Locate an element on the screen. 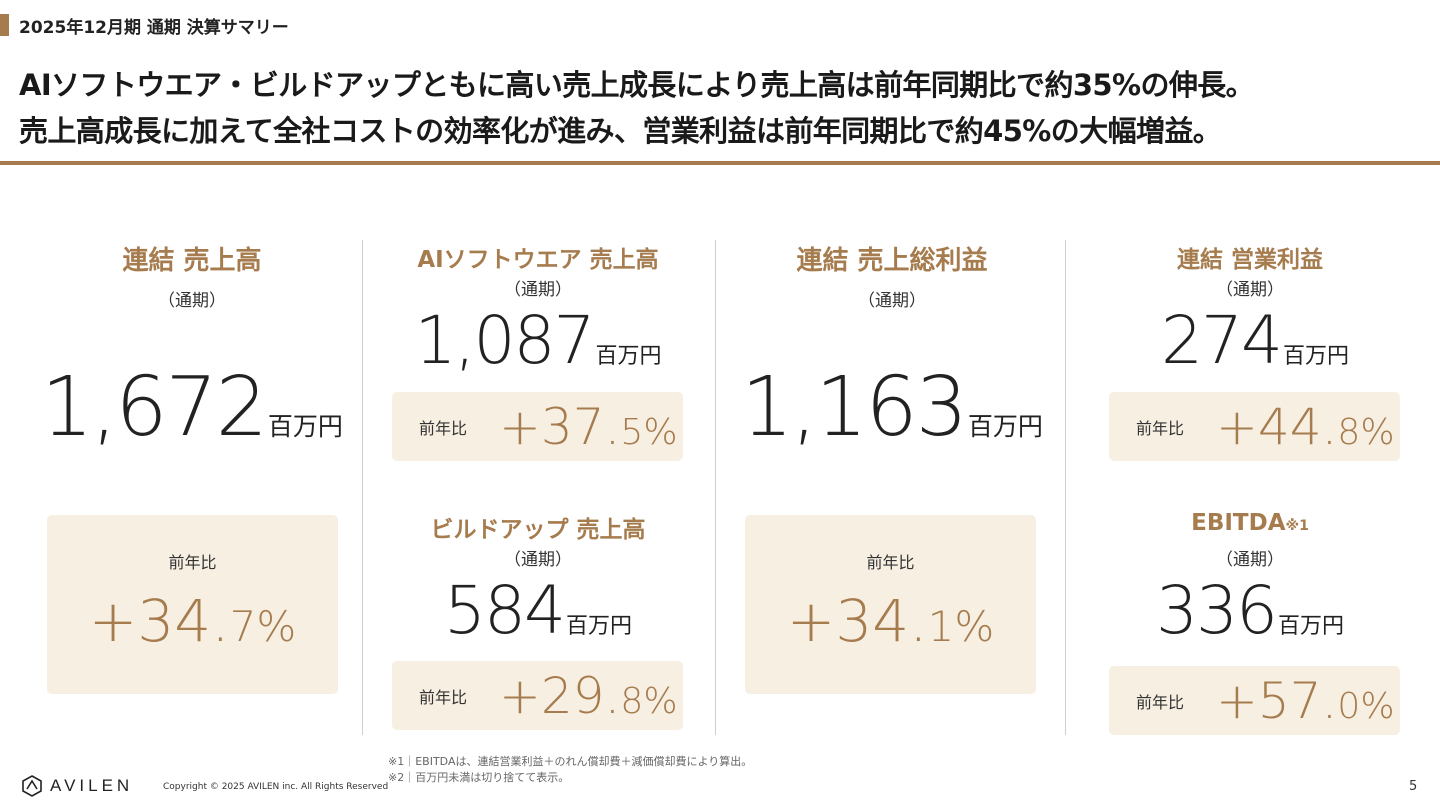  yoy-value: +44.8% is located at coordinates (1305, 427).